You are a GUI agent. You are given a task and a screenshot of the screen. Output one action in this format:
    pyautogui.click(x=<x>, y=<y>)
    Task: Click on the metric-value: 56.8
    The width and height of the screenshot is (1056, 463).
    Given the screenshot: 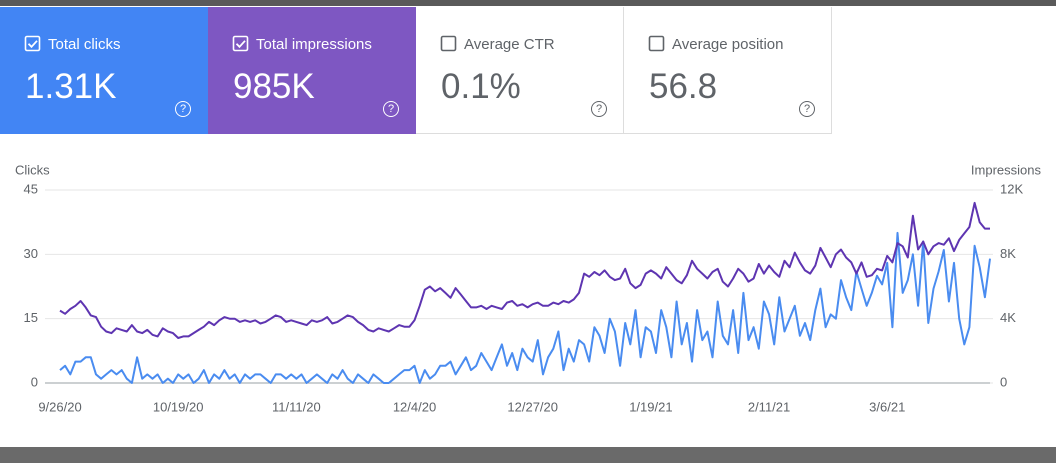 What is the action you would take?
    pyautogui.click(x=683, y=86)
    